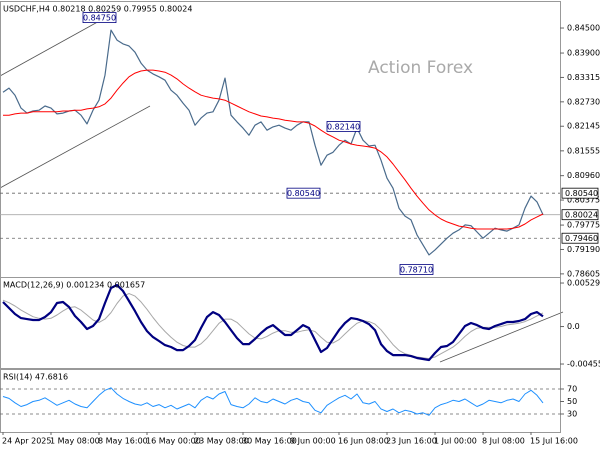 This screenshot has width=600, height=450. I want to click on annotation-label: 0.80540, so click(303, 193).